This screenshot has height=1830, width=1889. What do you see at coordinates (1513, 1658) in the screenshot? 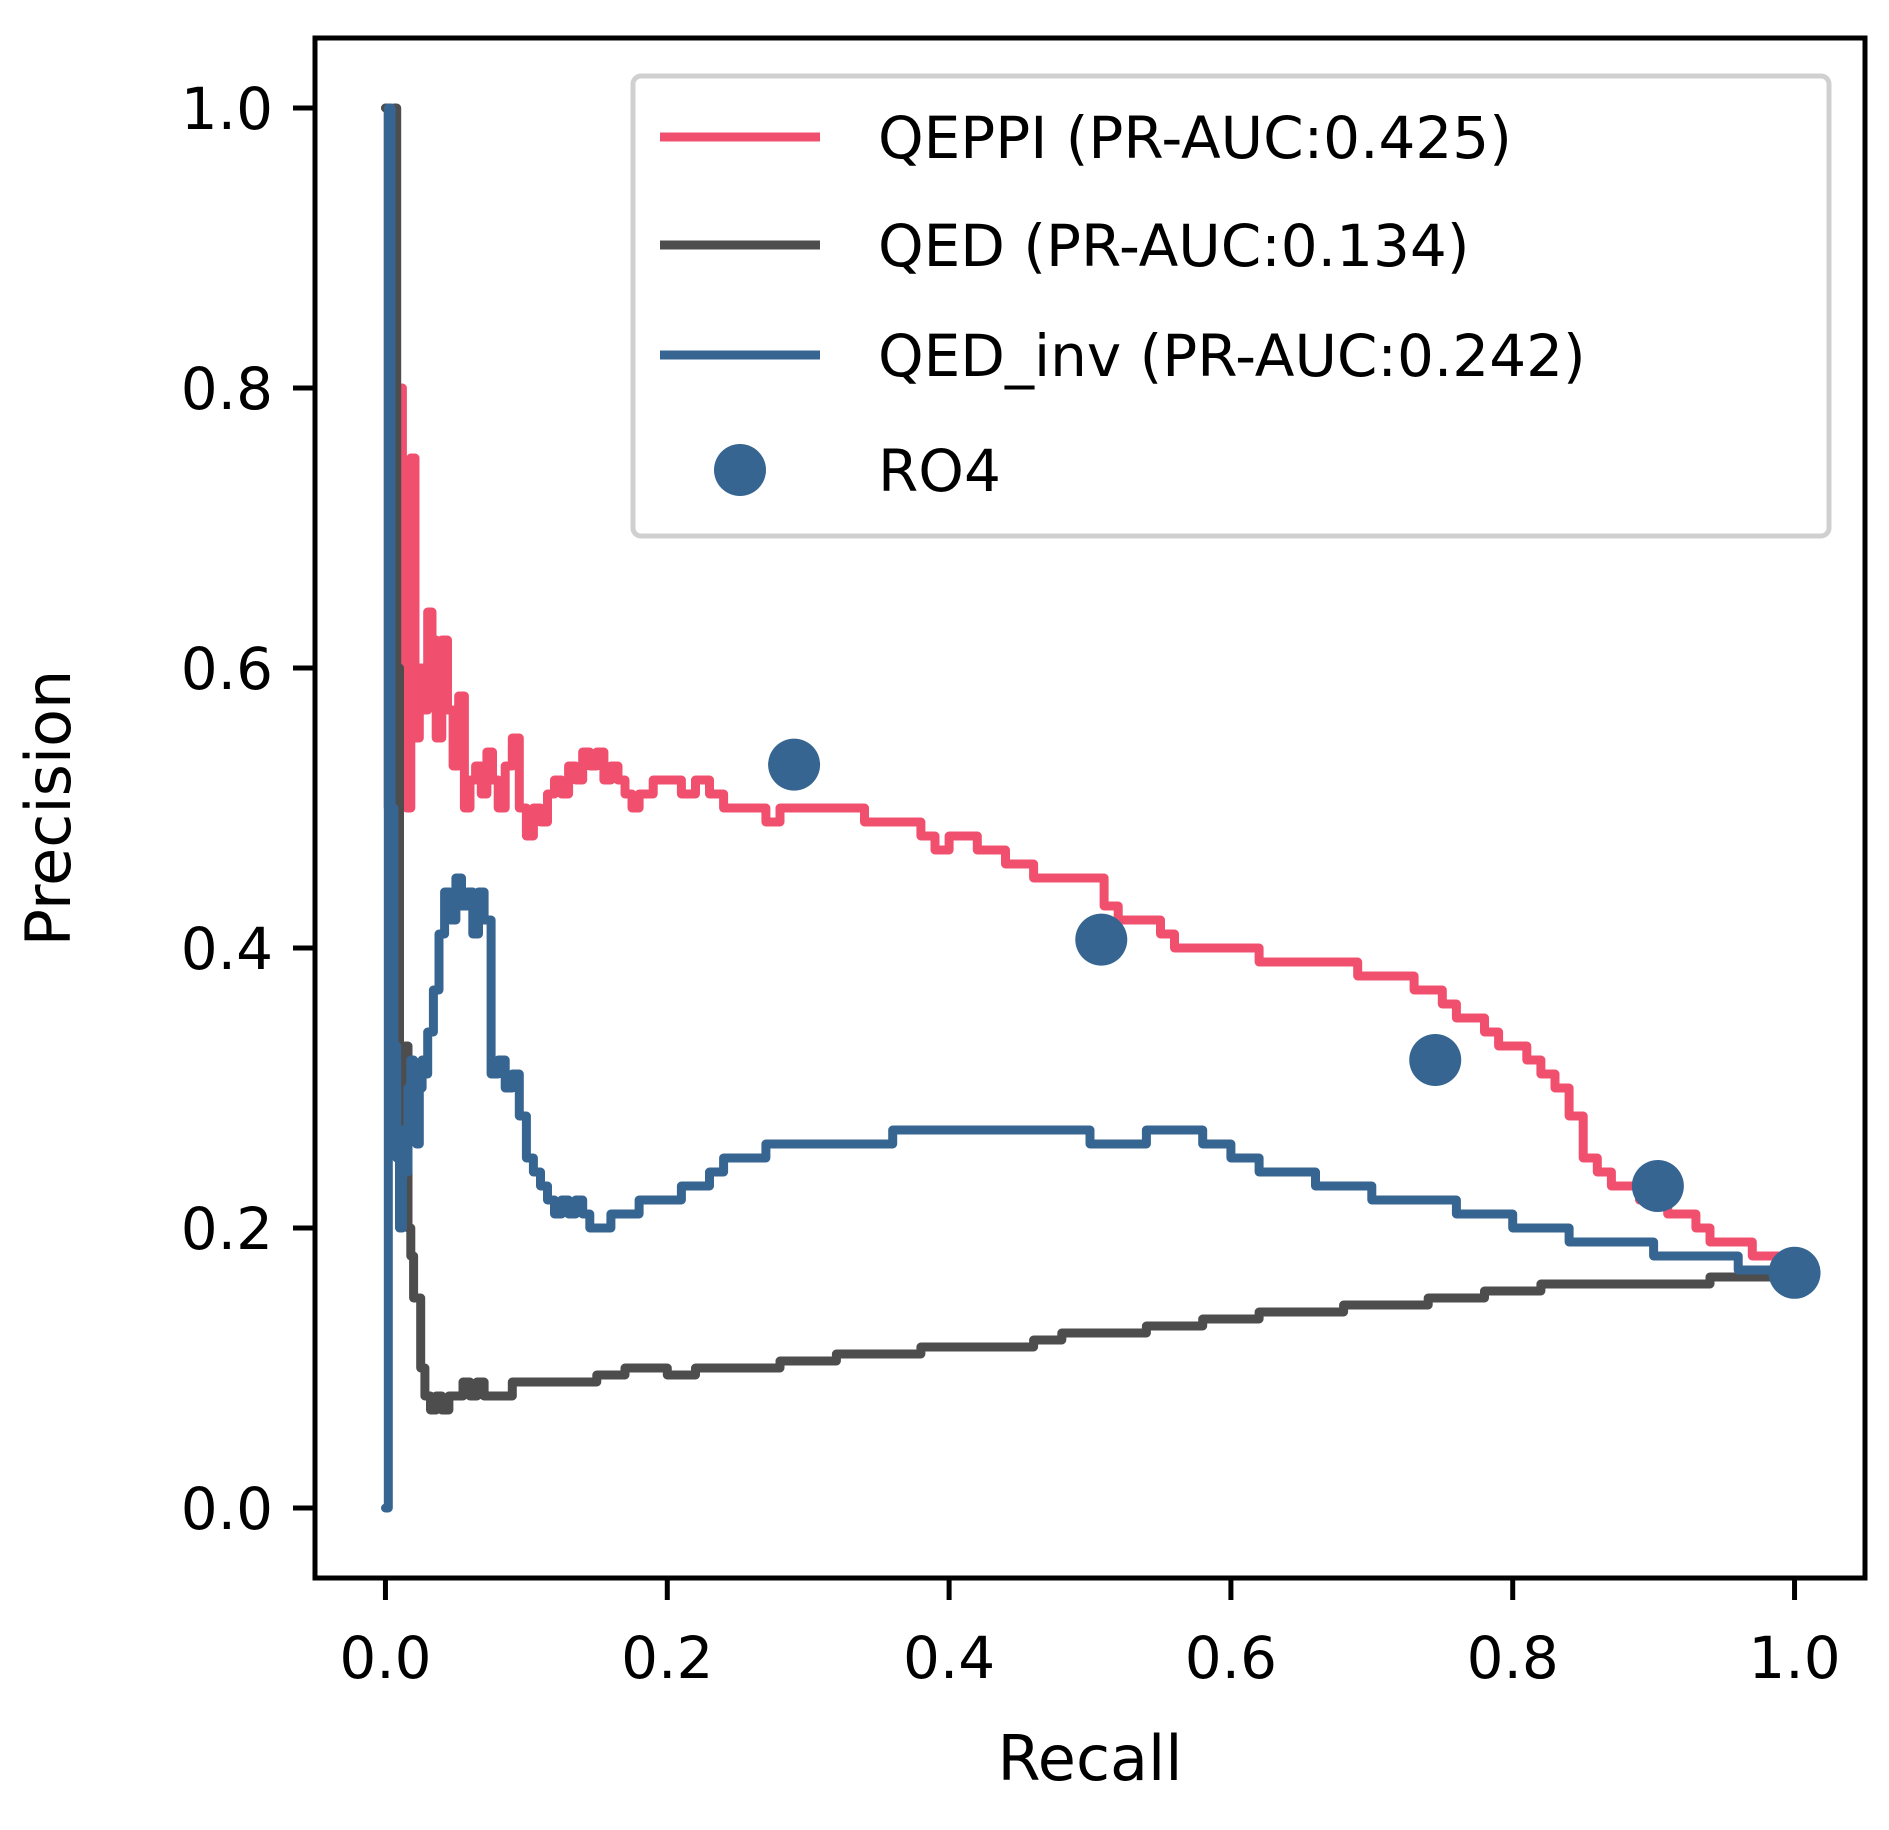
I see `x-tick-label: 0.8` at bounding box center [1513, 1658].